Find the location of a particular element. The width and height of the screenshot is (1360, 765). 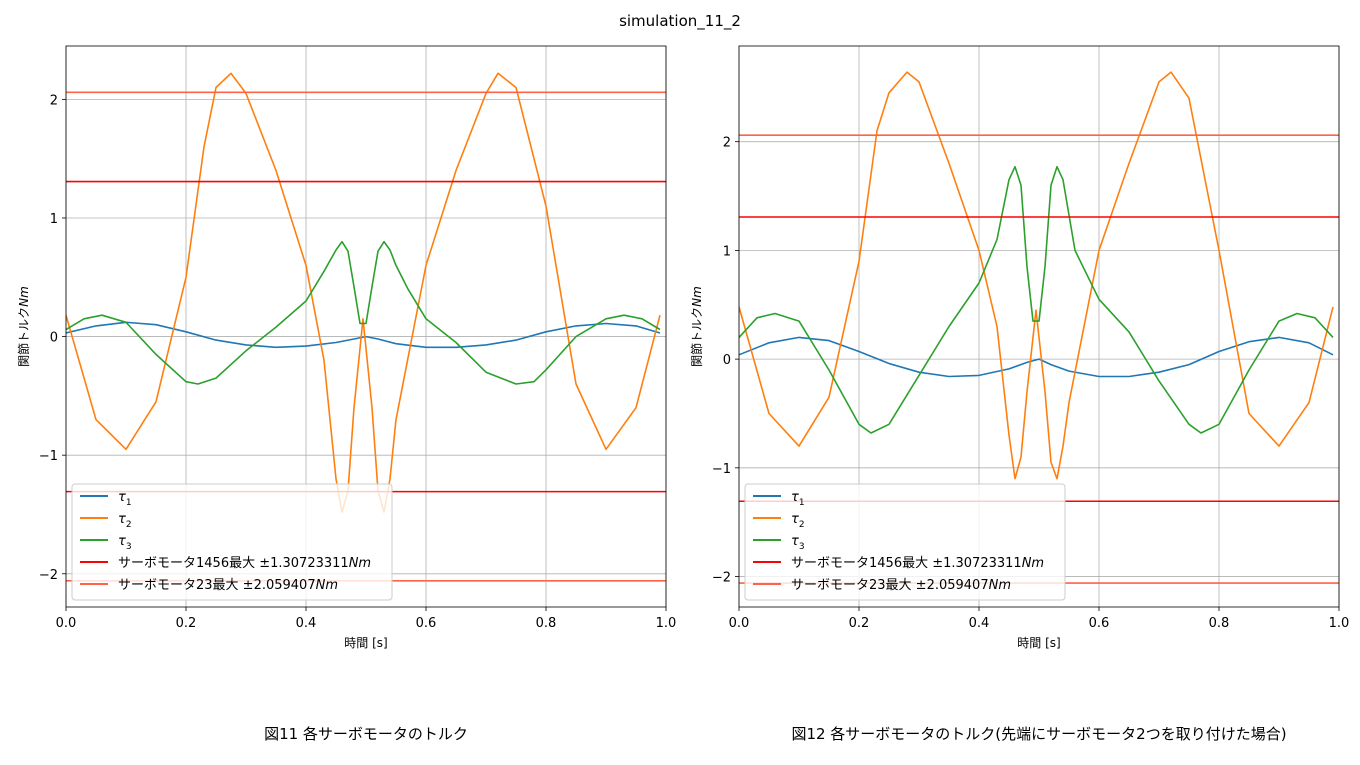

caption-left: 図11 各サーボモータのトルク is located at coordinates (366, 734).